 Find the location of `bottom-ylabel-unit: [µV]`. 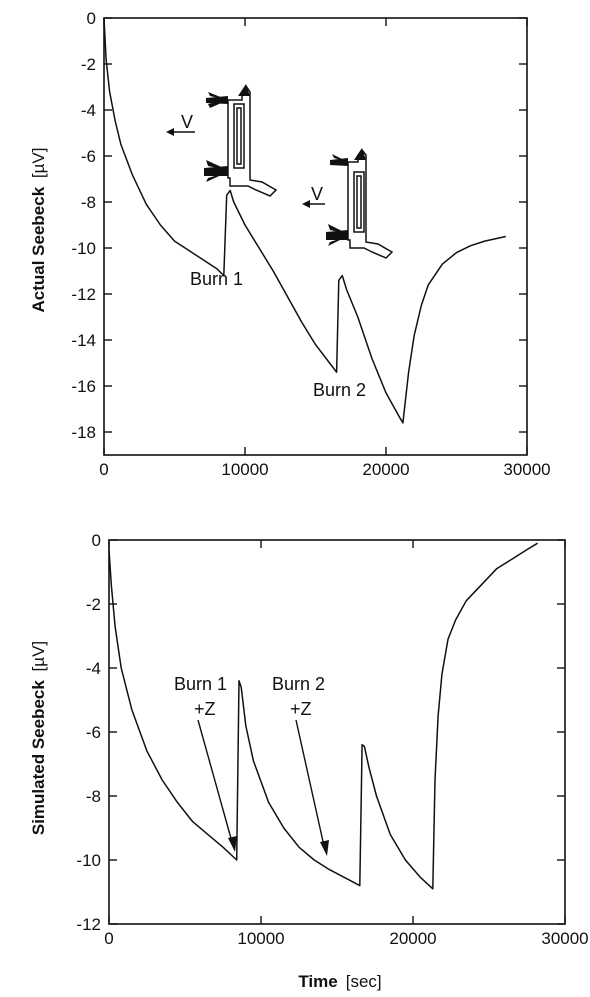

bottom-ylabel-unit: [µV] is located at coordinates (38, 656).